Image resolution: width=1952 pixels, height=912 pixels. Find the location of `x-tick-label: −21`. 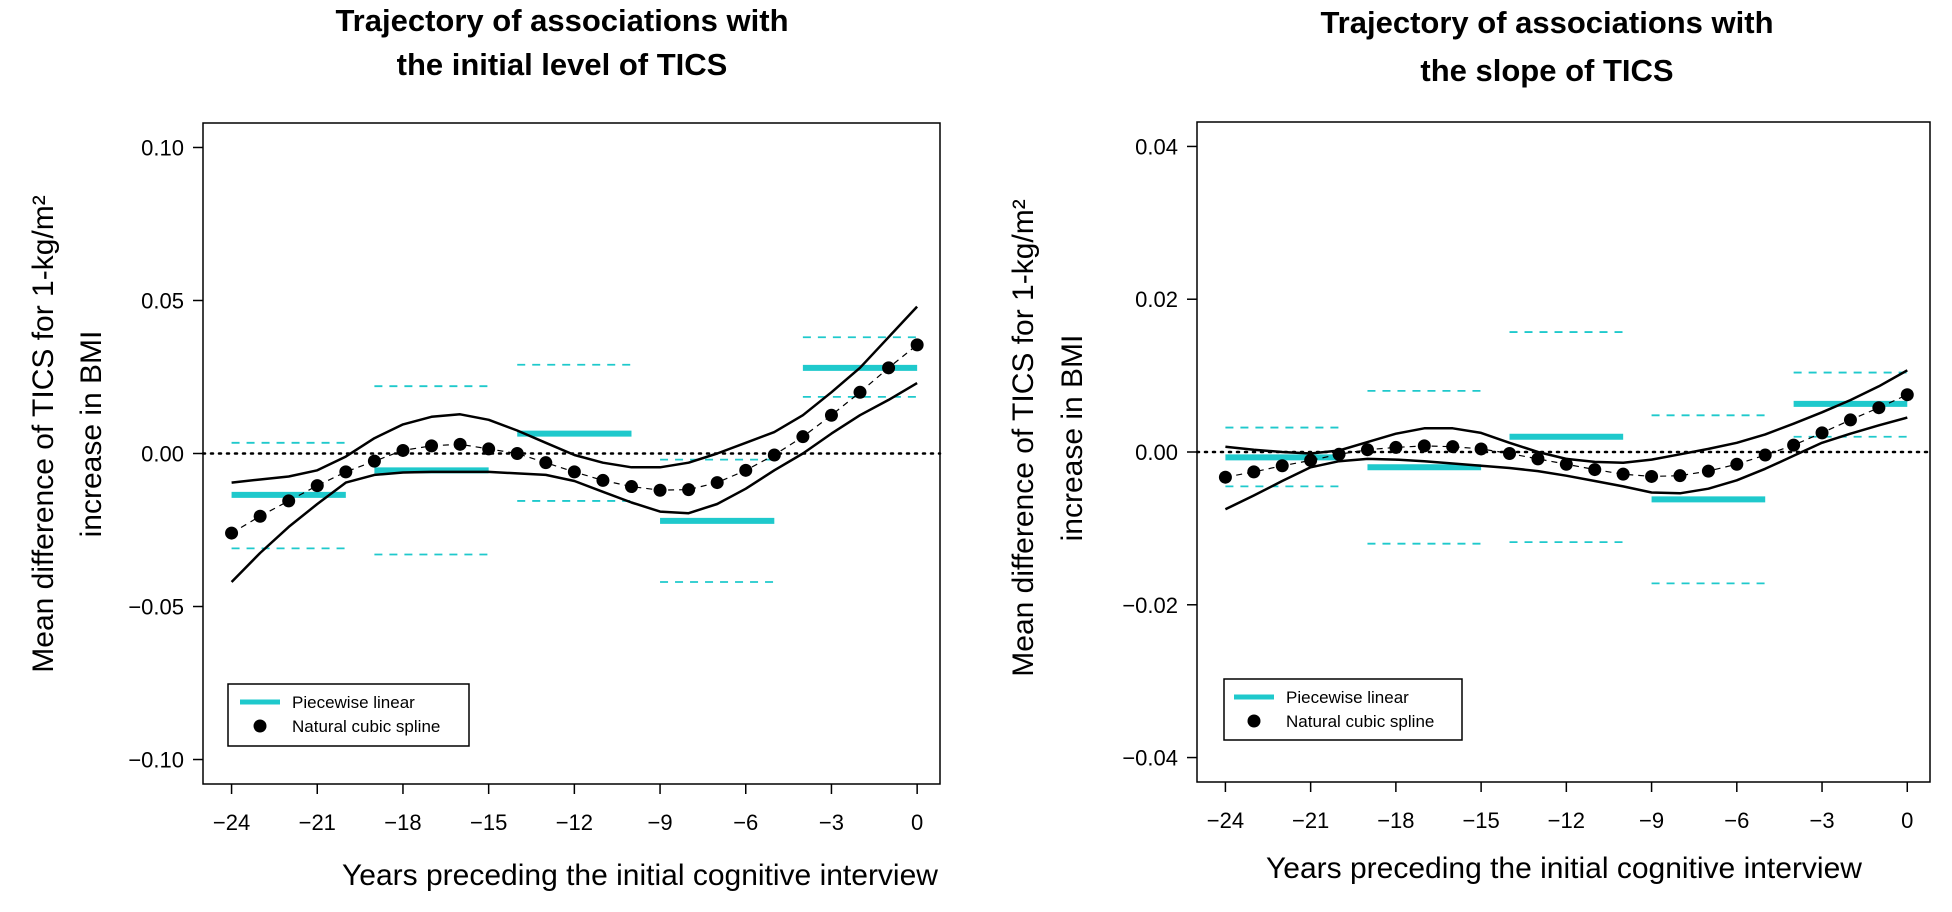

x-tick-label: −21 is located at coordinates (317, 822).